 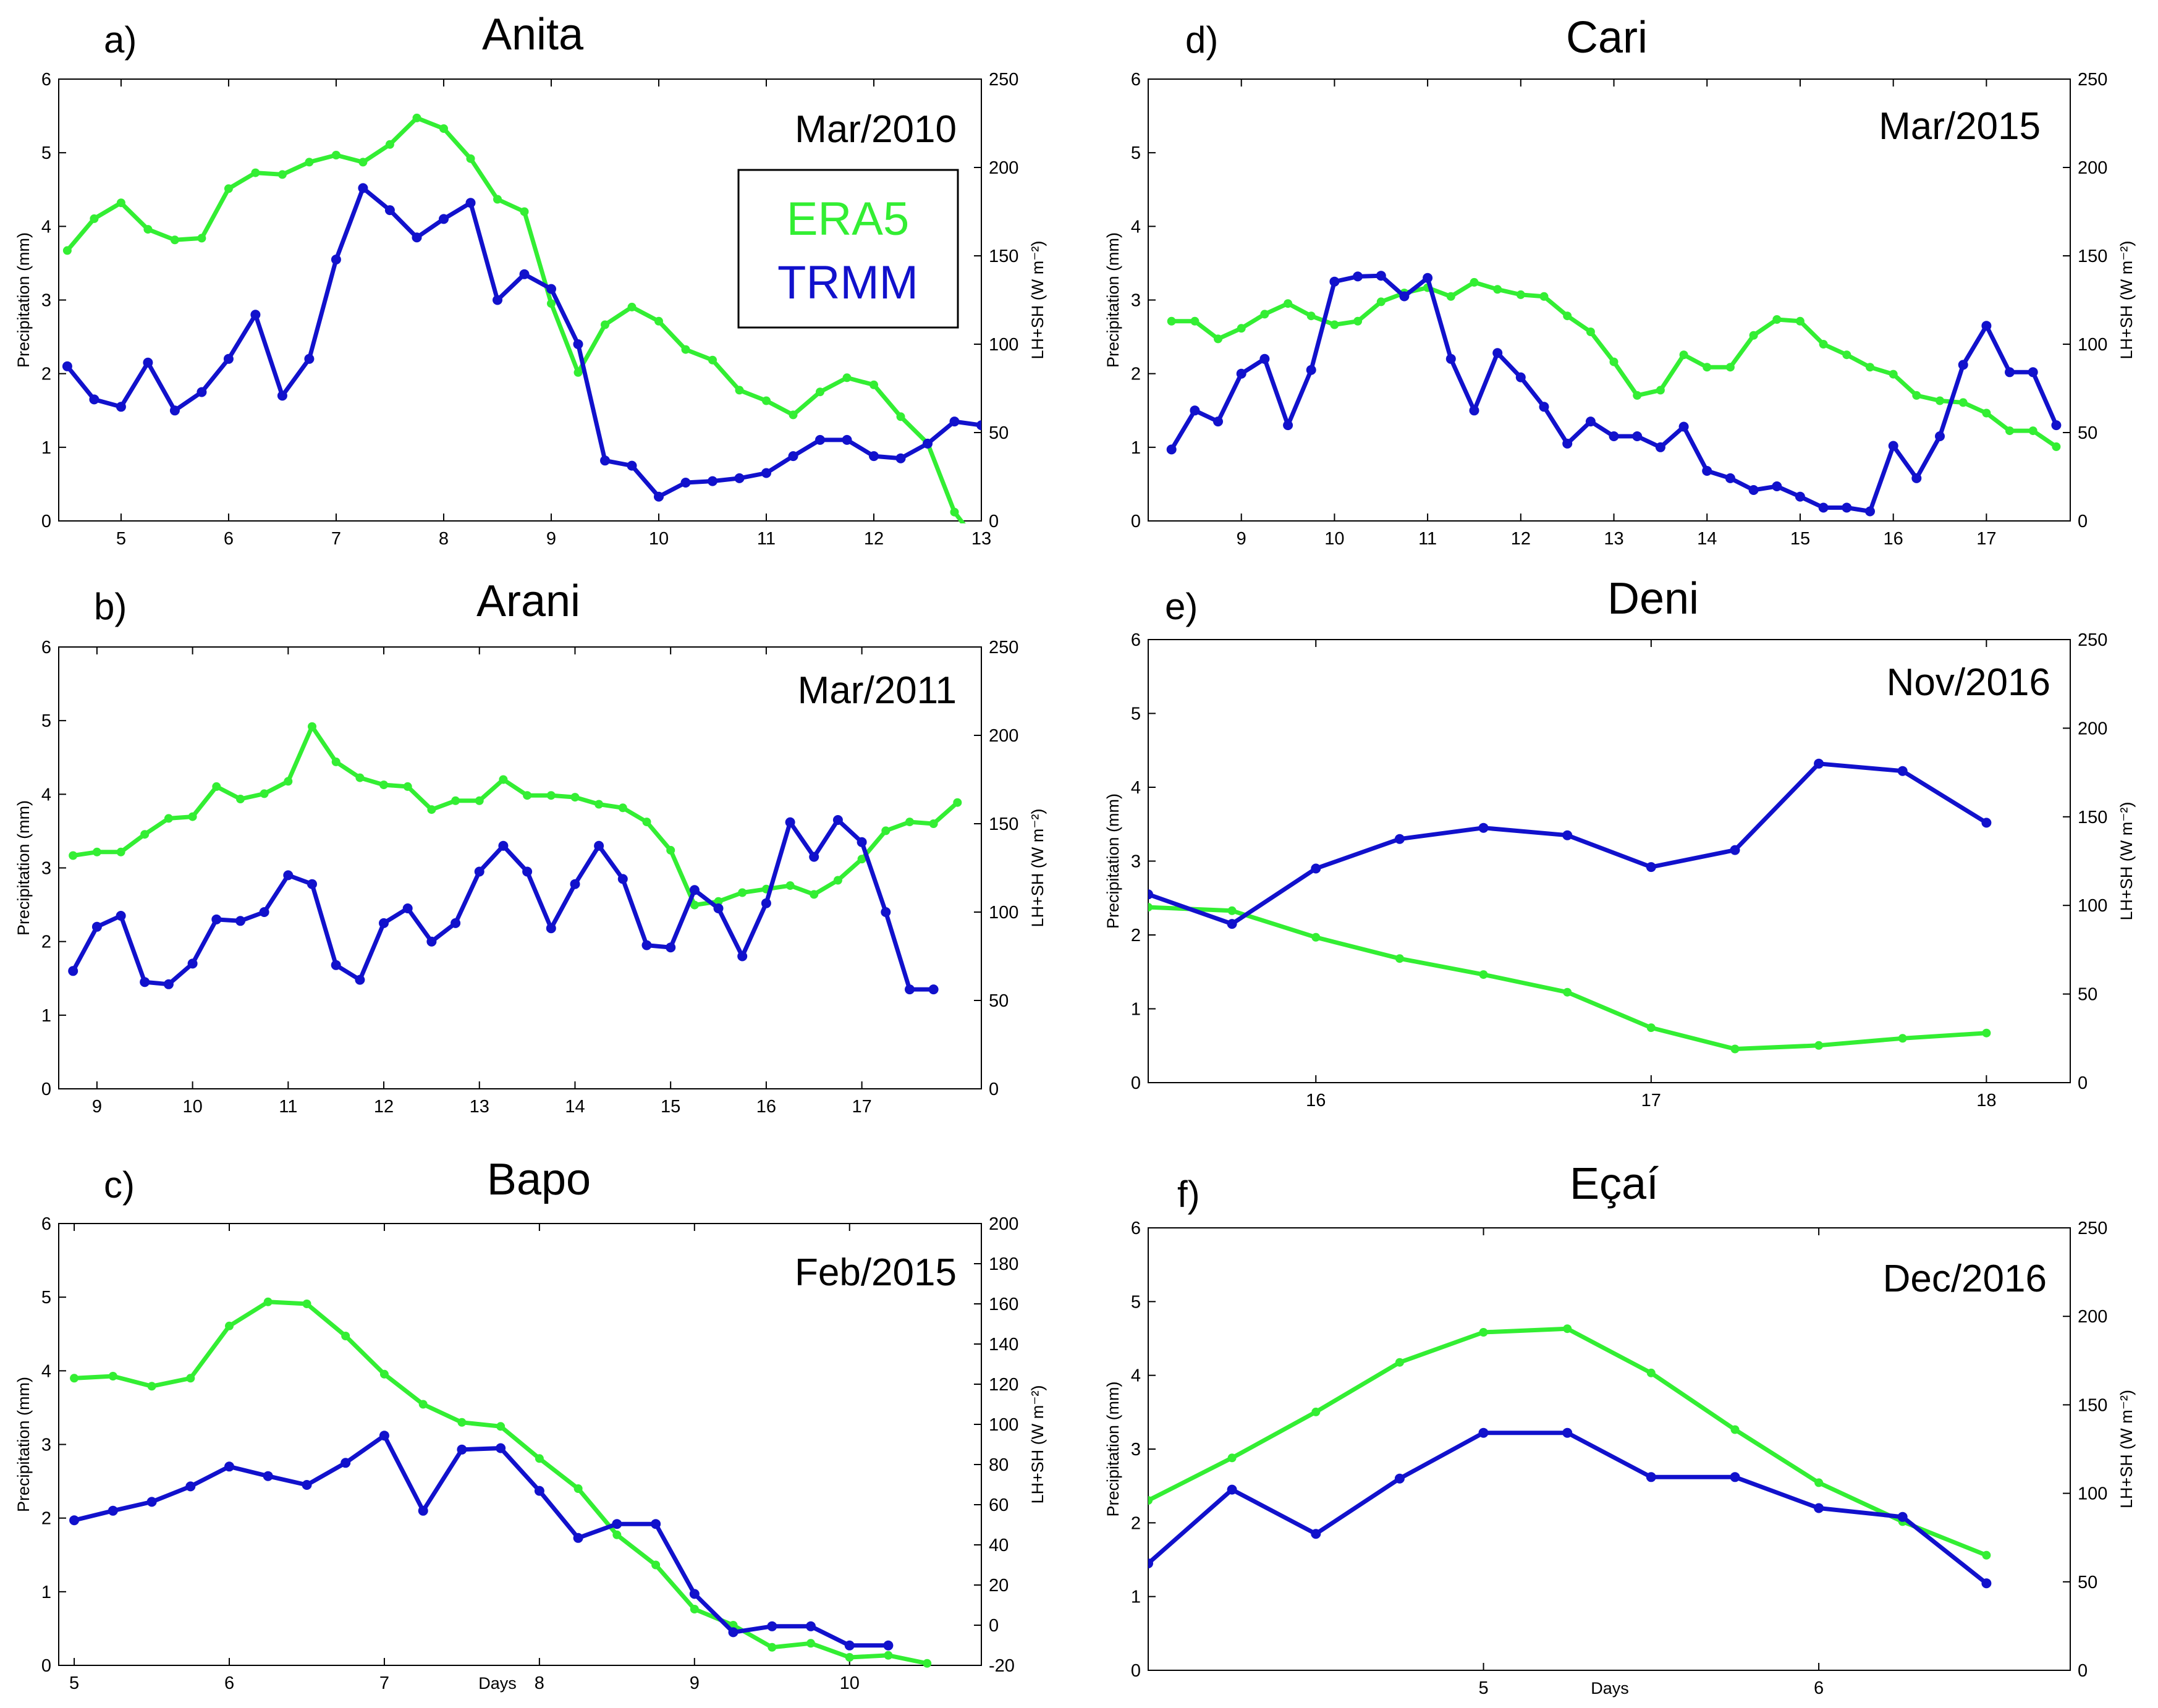 What do you see at coordinates (24, 1444) in the screenshot?
I see `y-axis-label: Precipitation (mm)` at bounding box center [24, 1444].